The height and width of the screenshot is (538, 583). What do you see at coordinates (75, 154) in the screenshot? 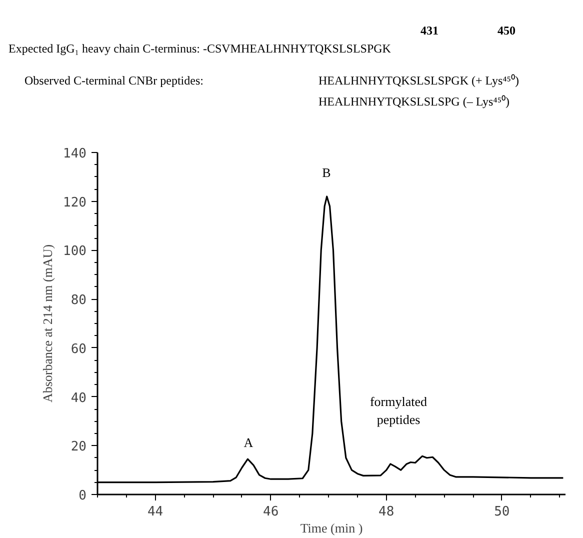
I see `y-tick-label: 140` at bounding box center [75, 154].